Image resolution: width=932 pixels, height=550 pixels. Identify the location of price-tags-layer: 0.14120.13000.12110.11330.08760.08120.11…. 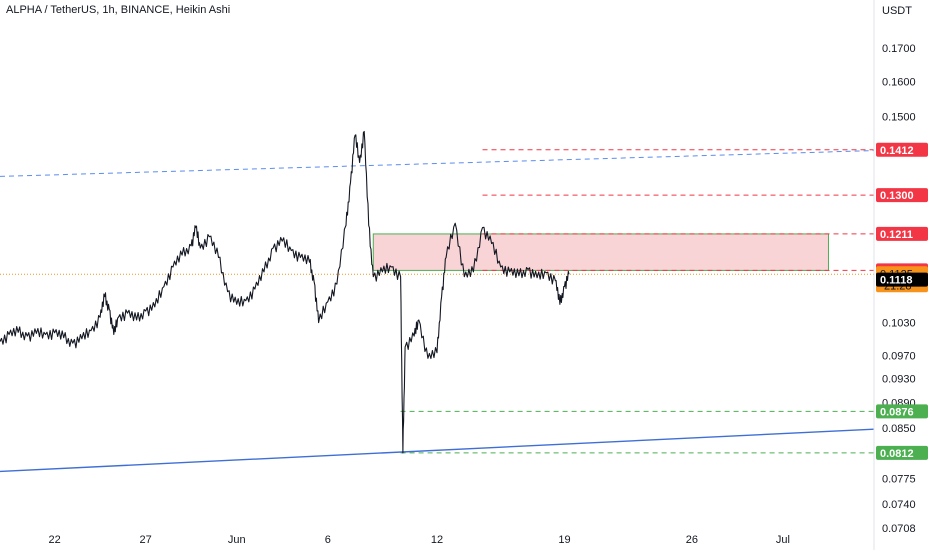
(902, 301).